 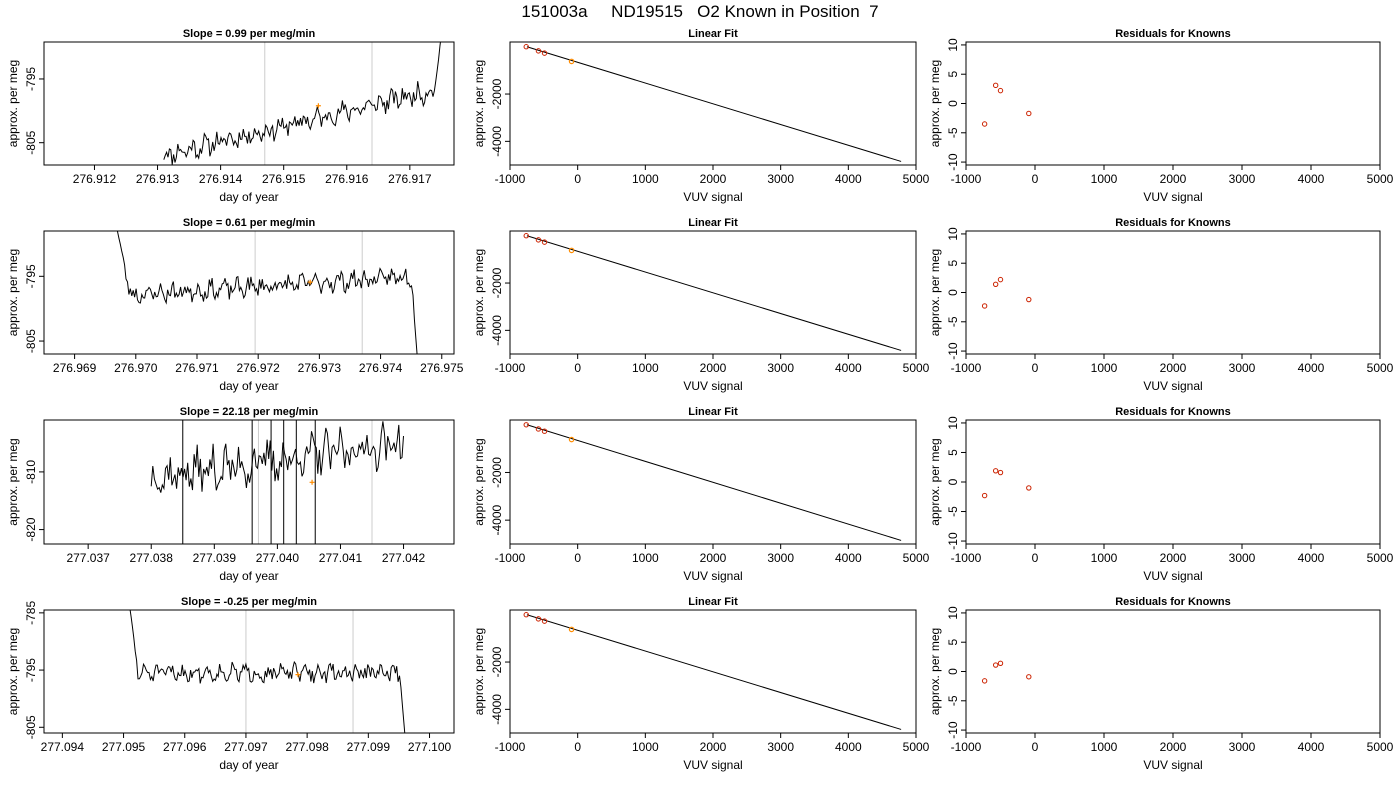 I want to click on panel-title: Slope = 22.18 per meg/min, so click(x=249, y=412).